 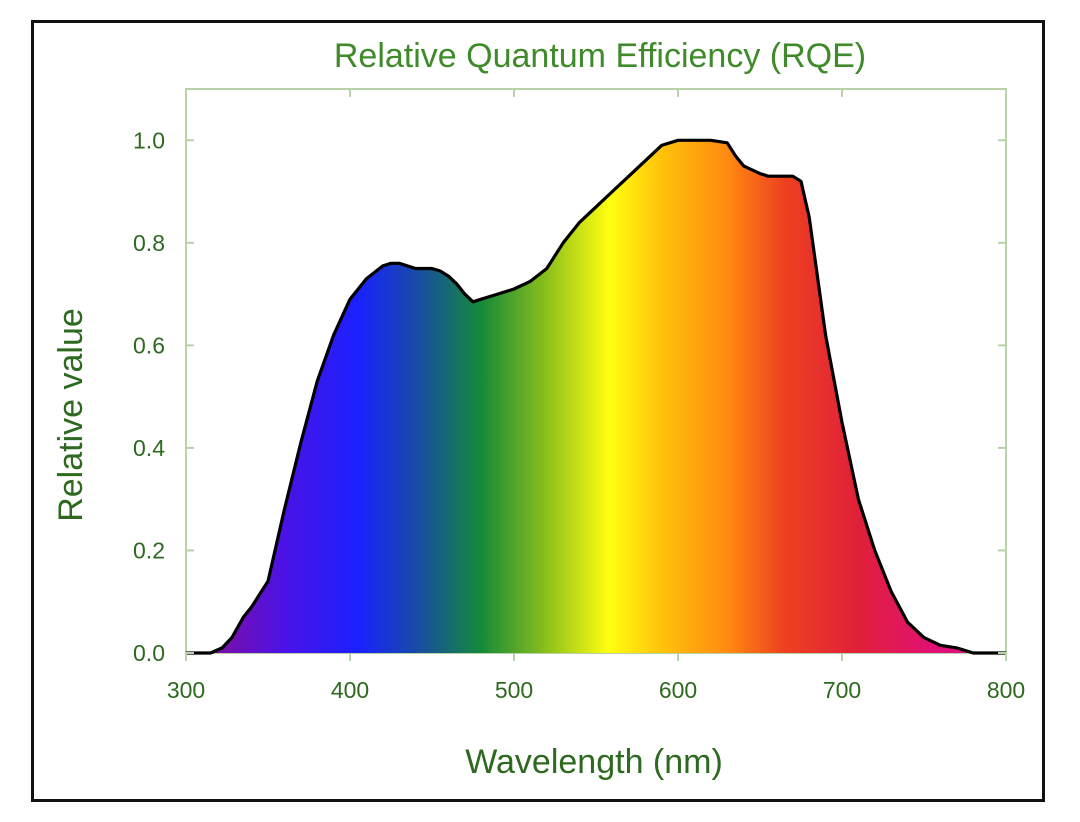 What do you see at coordinates (514, 690) in the screenshot?
I see `x-tick-label: 500` at bounding box center [514, 690].